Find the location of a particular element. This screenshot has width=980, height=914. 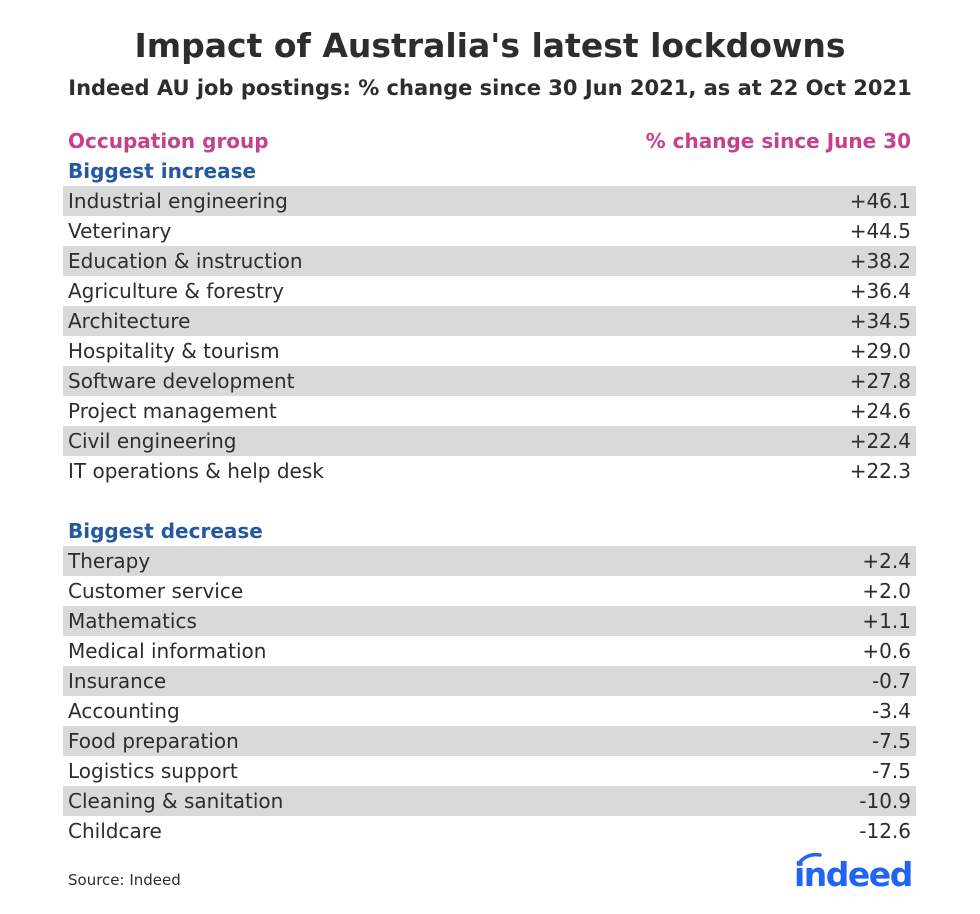

table-row: Customer service +2.0 is located at coordinates (489, 591).